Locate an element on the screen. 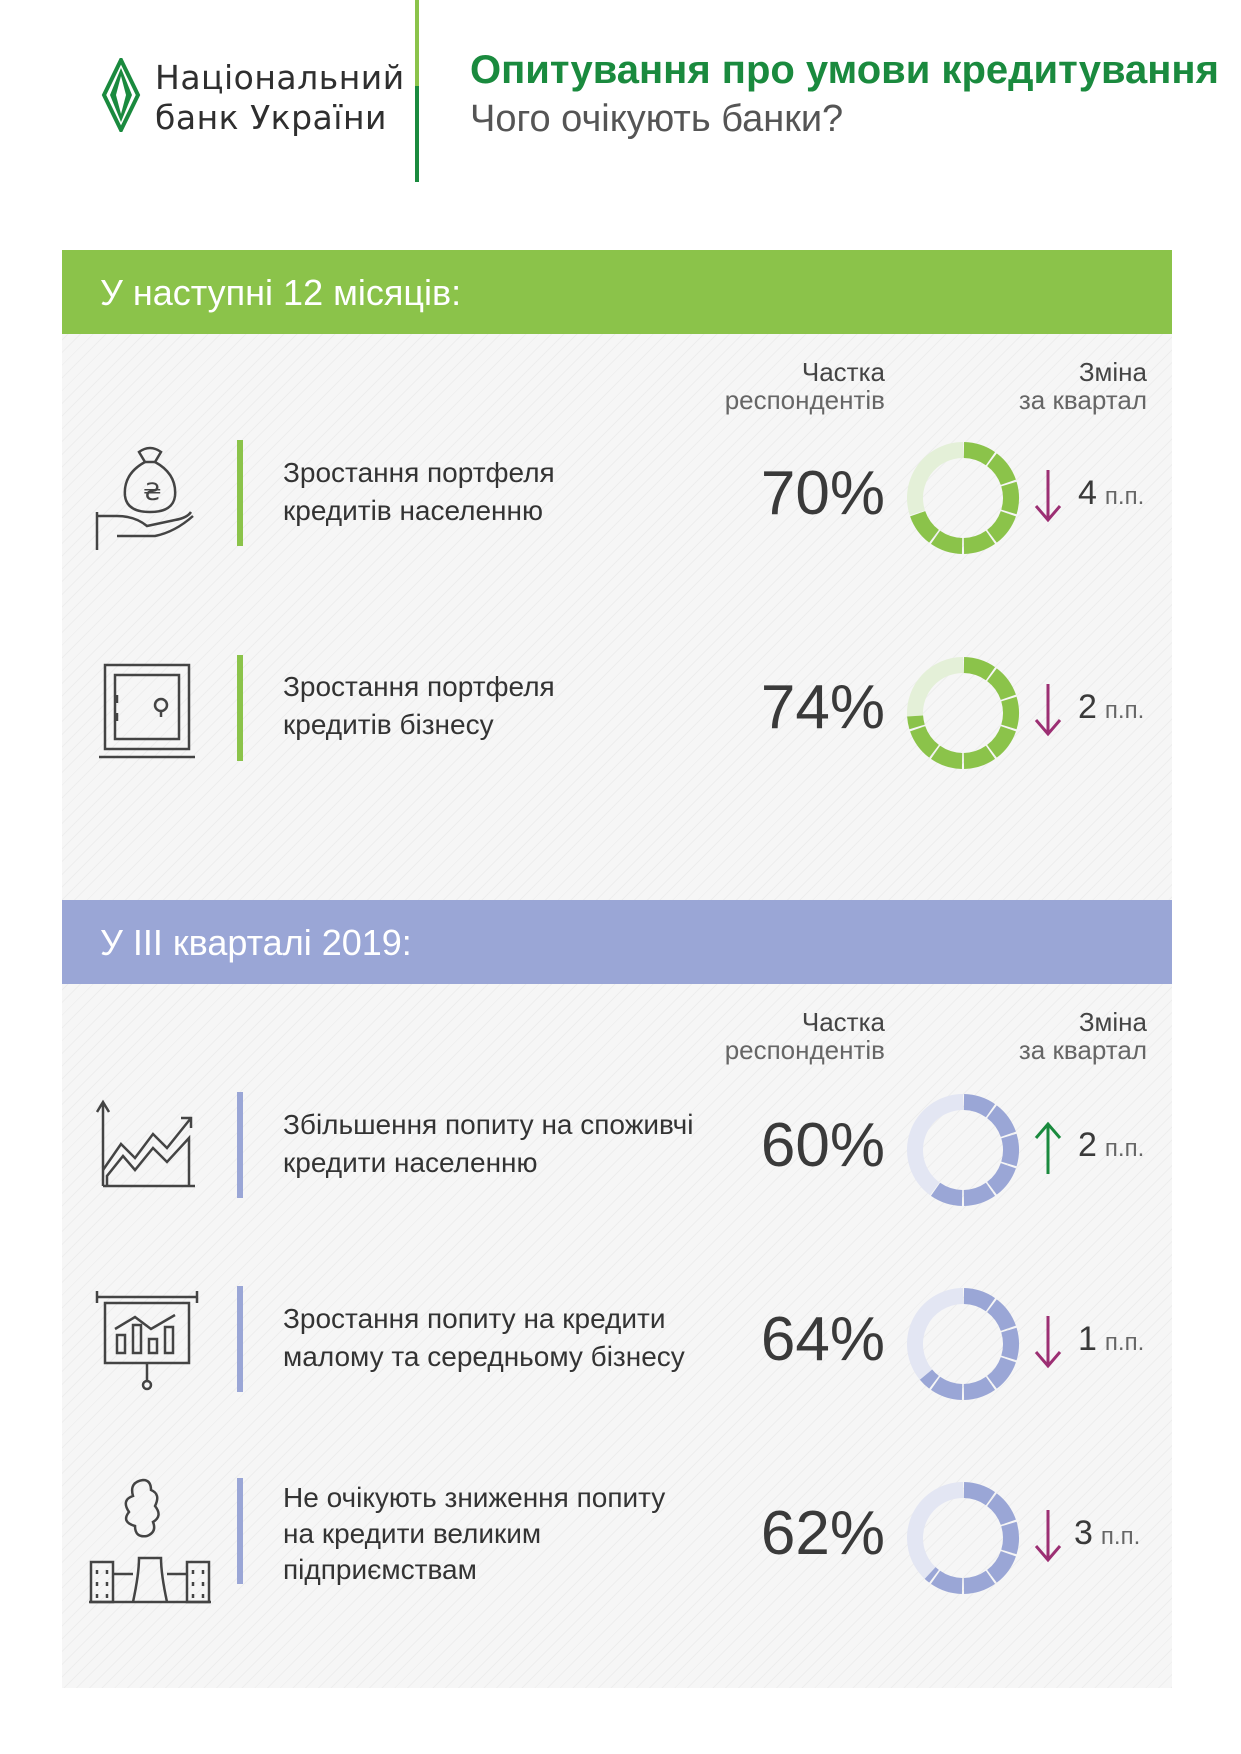 The width and height of the screenshot is (1241, 1754). presentation-board-icon is located at coordinates (150, 1340).